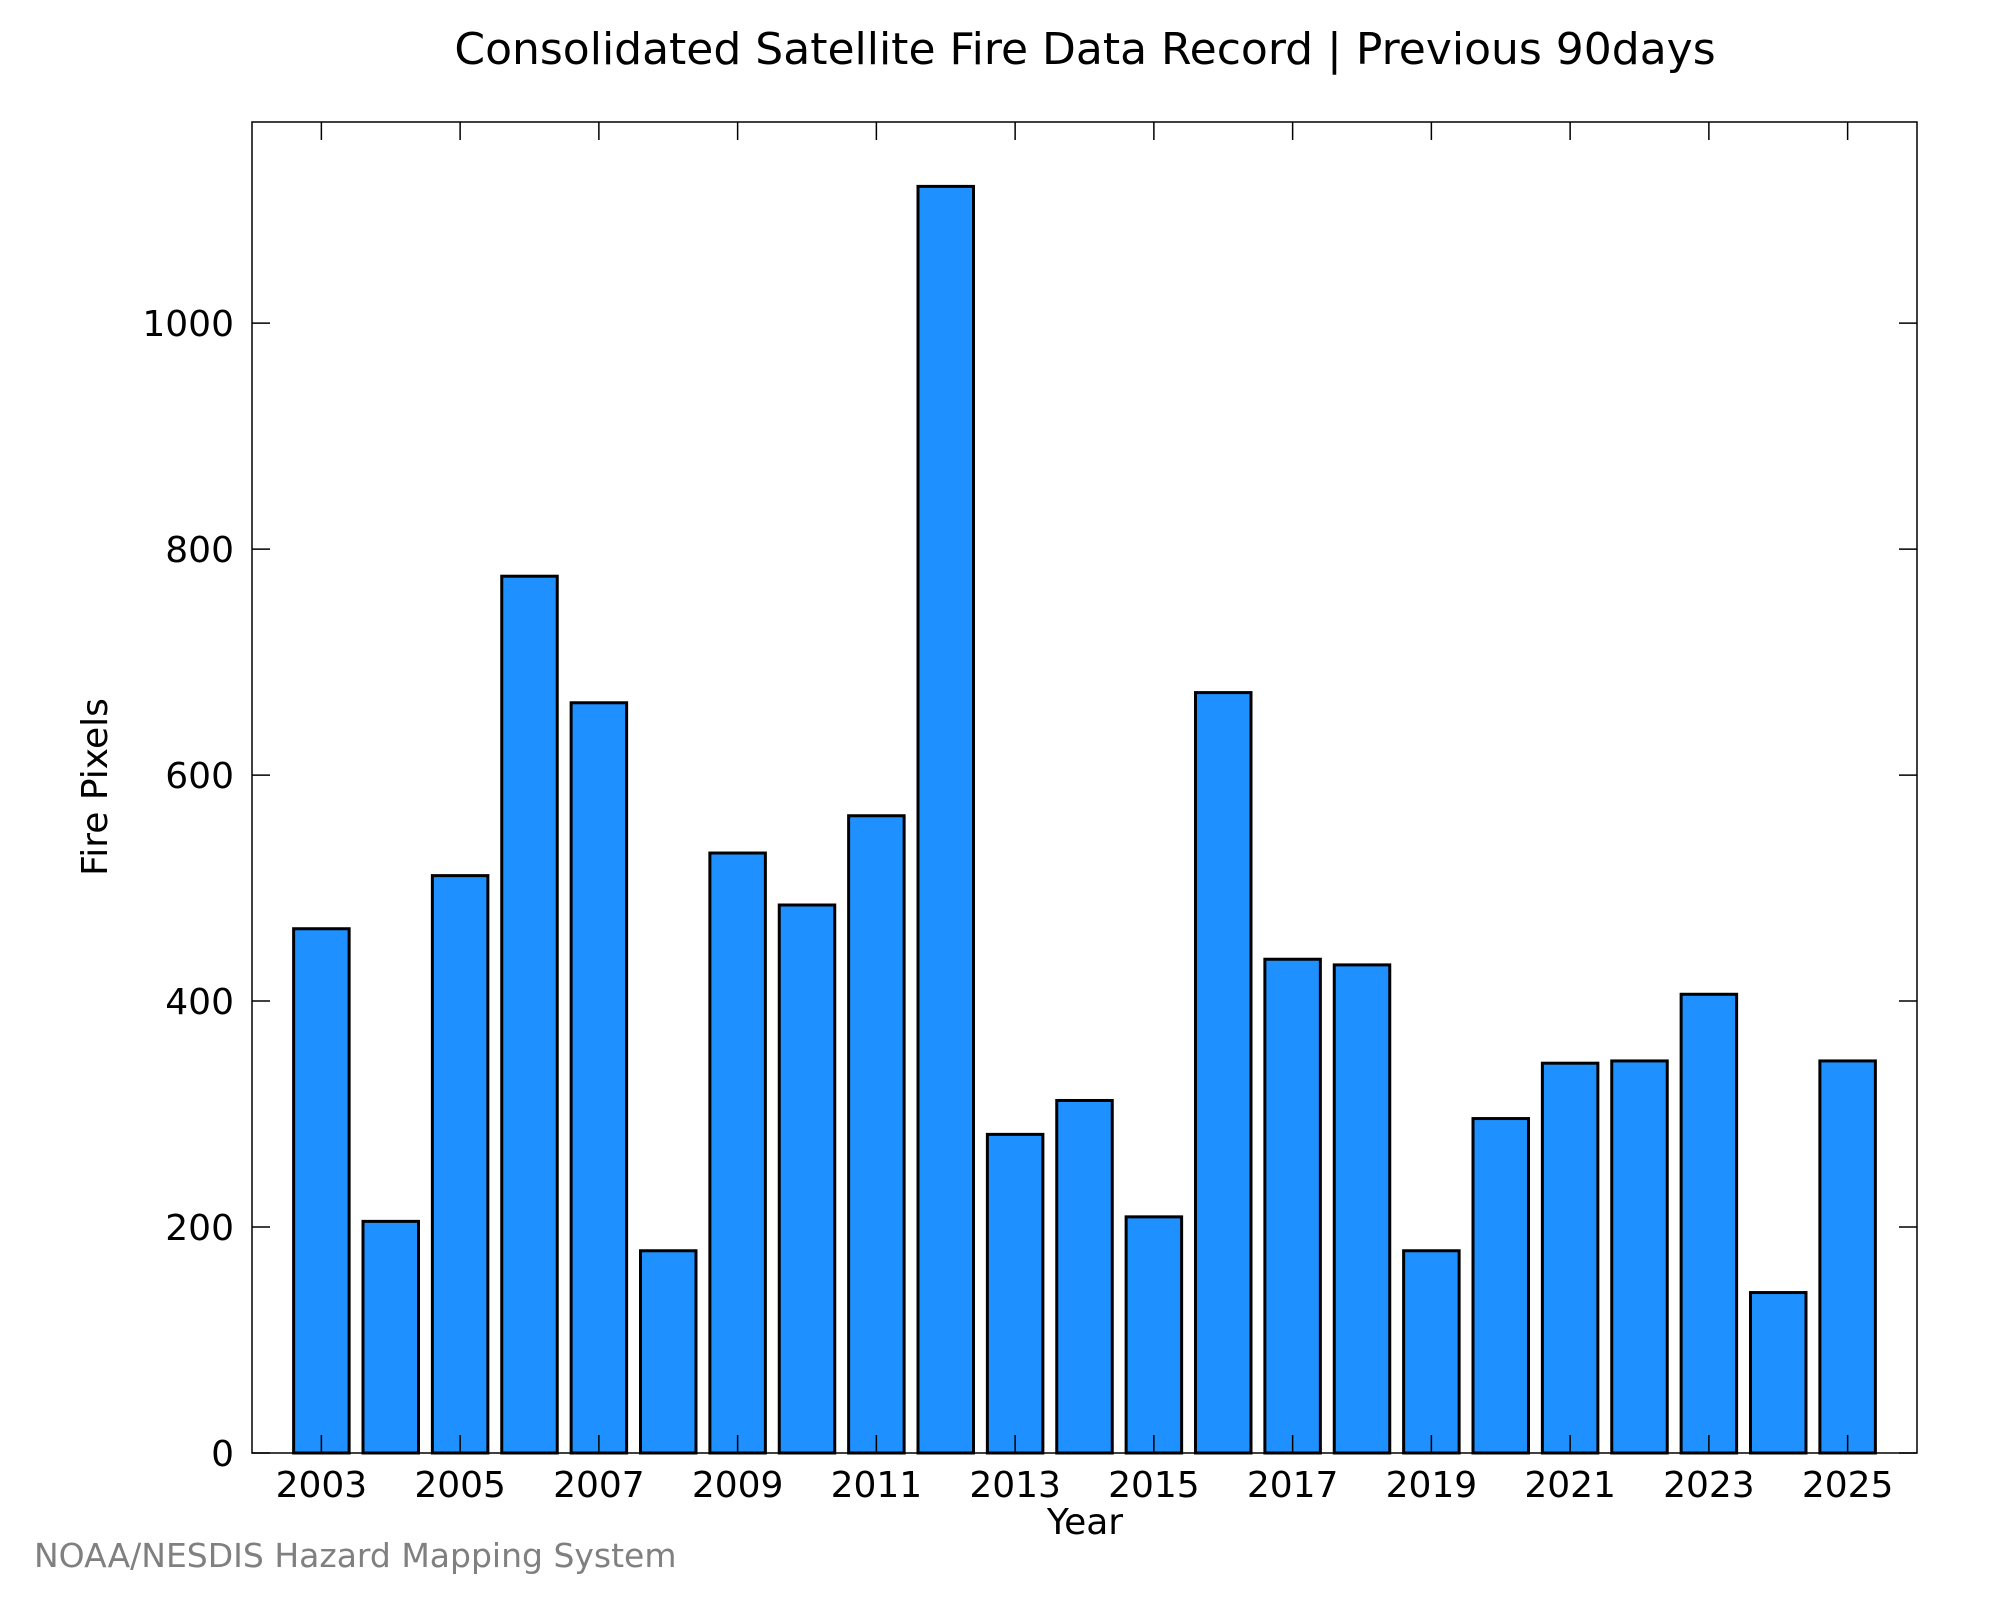 The image size is (2000, 1600). What do you see at coordinates (188, 324) in the screenshot?
I see `y-tick-label-1000: 1000` at bounding box center [188, 324].